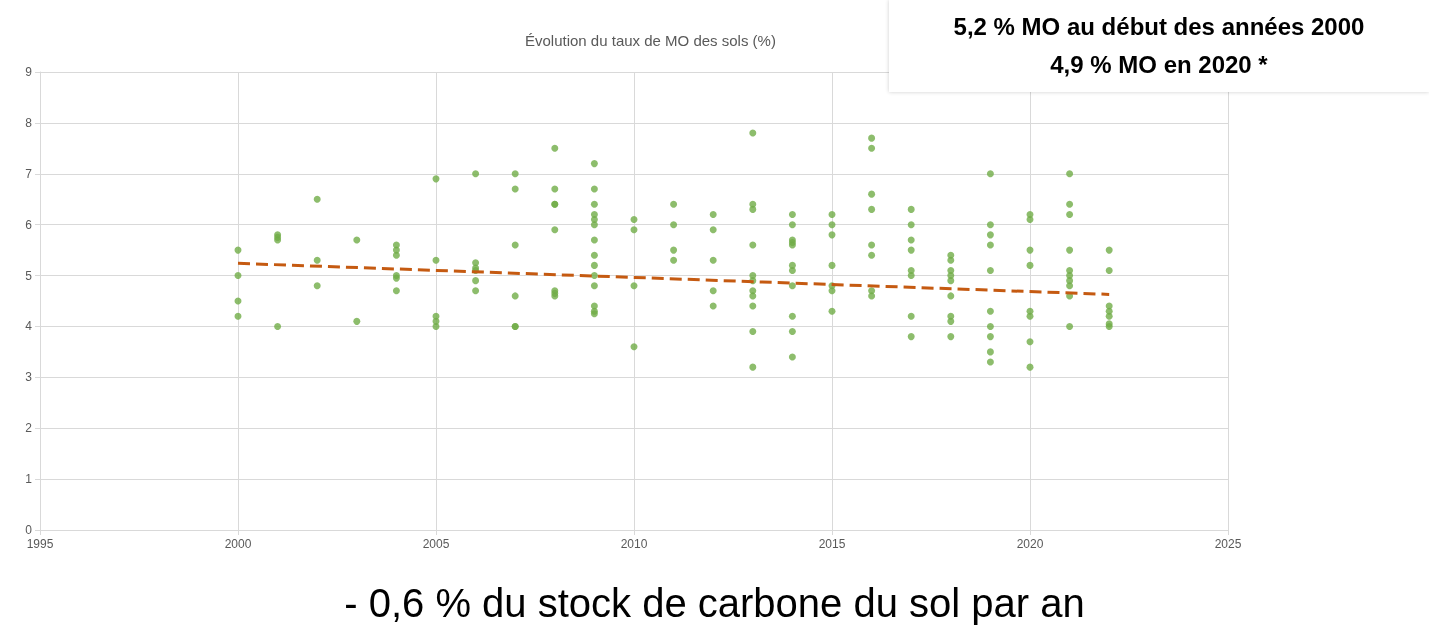  Describe the element at coordinates (650, 40) in the screenshot. I see `chart-title: Évolution du taux de MO des sols (%)` at that location.